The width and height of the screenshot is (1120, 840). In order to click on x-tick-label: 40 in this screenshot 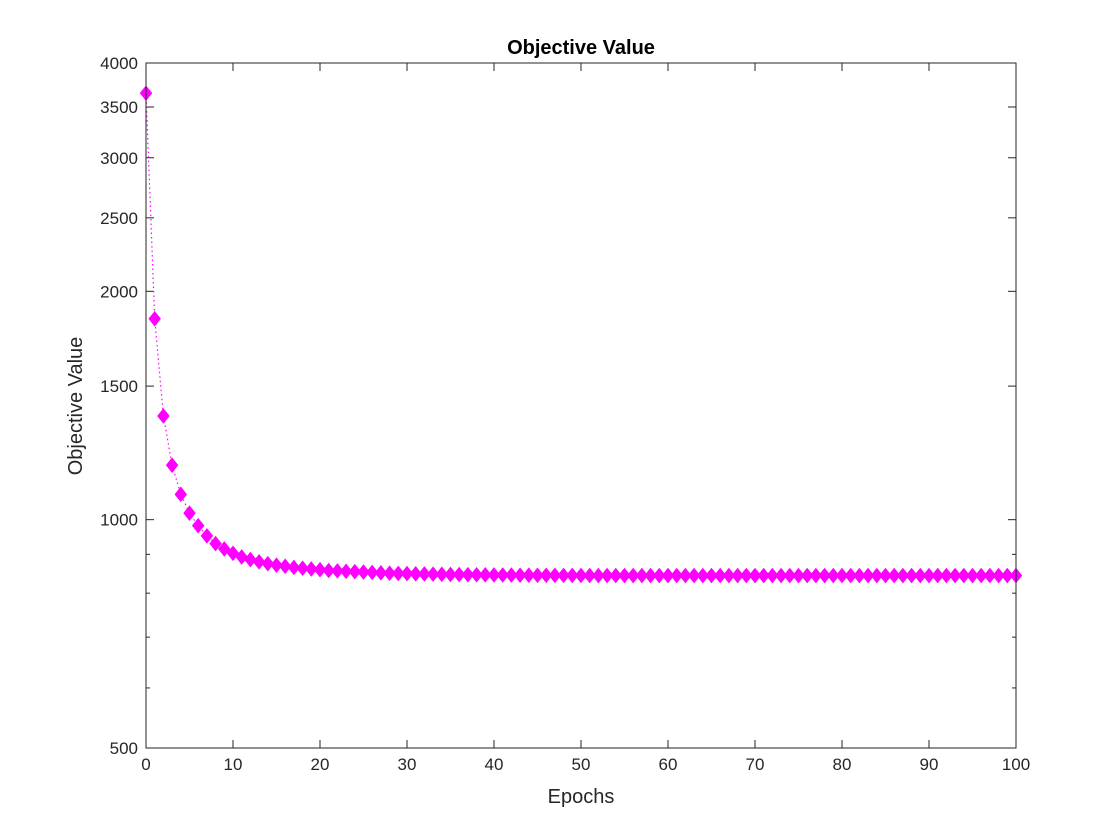, I will do `click(494, 764)`.